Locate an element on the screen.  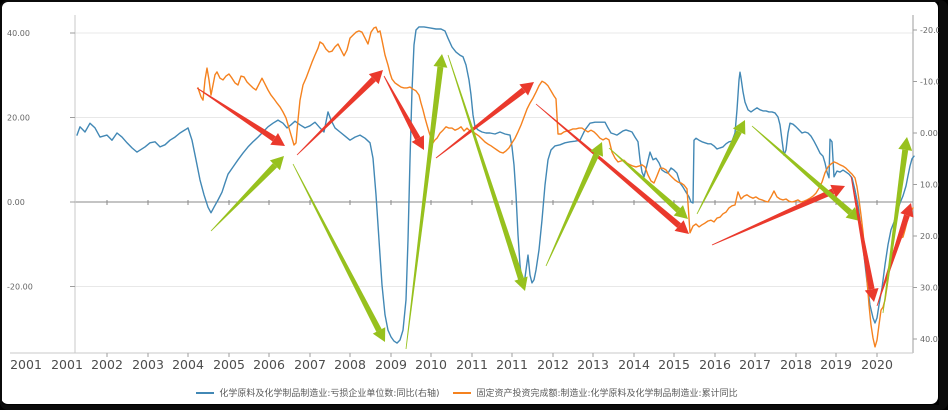
legend-swatch-orange-line is located at coordinates (462, 392).